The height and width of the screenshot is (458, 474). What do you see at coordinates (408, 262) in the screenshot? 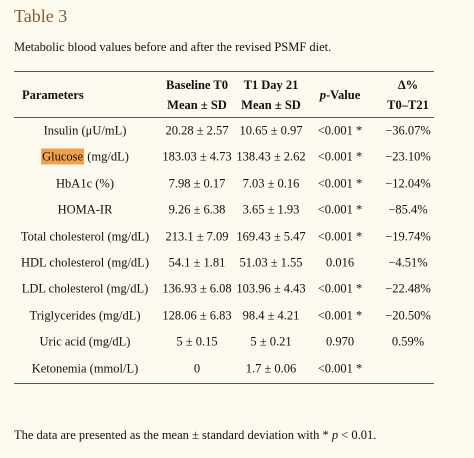
I see `table-cell: −4.51%` at bounding box center [408, 262].